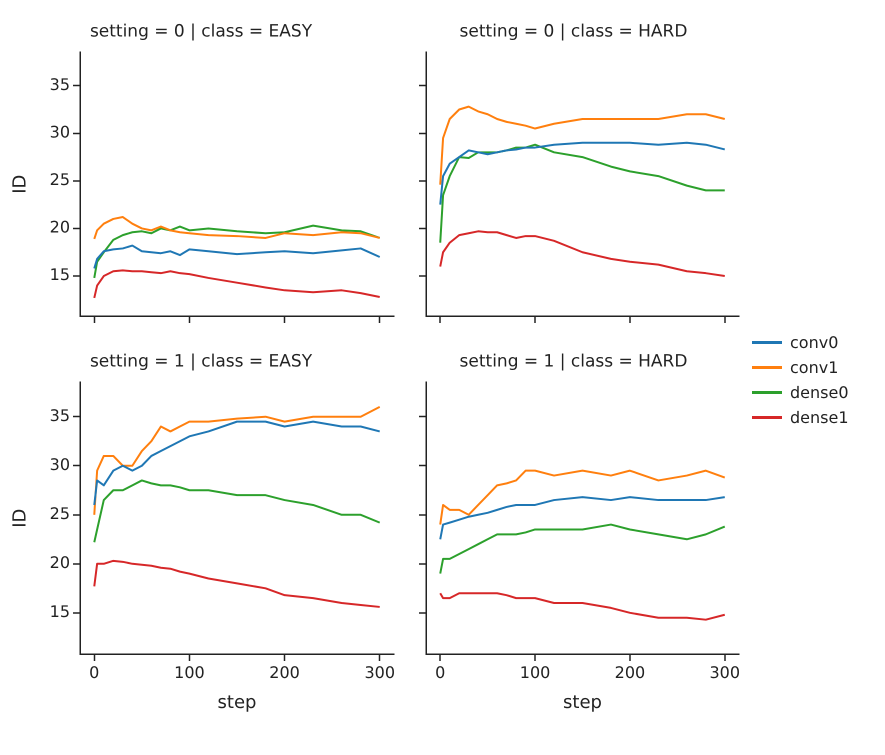 The width and height of the screenshot is (885, 755). What do you see at coordinates (574, 362) in the screenshot?
I see `chart-title: setting = 1 | class = HARD` at bounding box center [574, 362].